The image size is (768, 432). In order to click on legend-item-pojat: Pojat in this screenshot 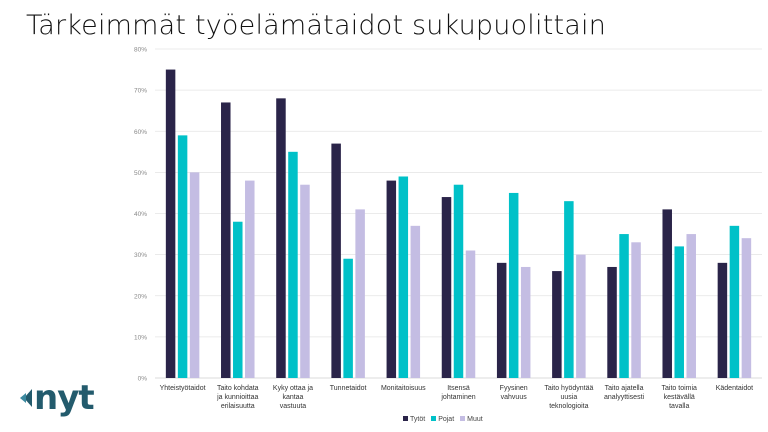, I will do `click(442, 419)`.